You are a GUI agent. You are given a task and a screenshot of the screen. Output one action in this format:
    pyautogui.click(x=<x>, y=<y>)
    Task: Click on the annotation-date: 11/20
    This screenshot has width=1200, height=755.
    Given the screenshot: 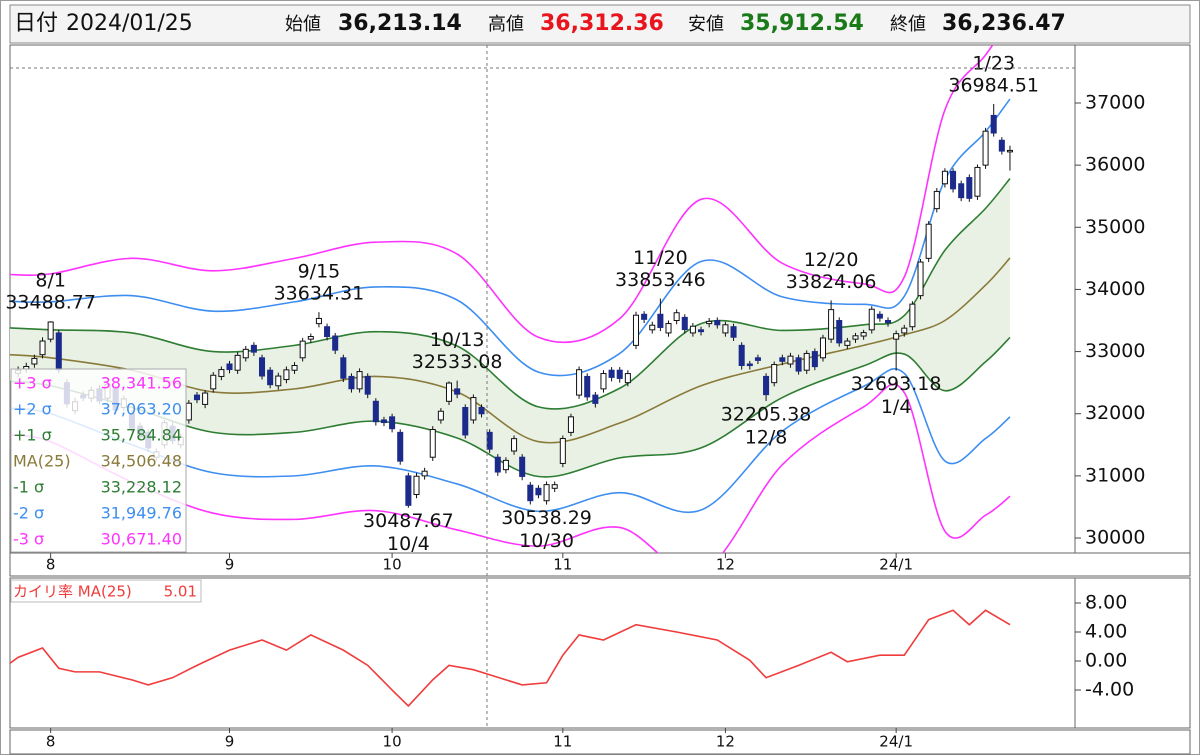 What is the action you would take?
    pyautogui.click(x=660, y=258)
    